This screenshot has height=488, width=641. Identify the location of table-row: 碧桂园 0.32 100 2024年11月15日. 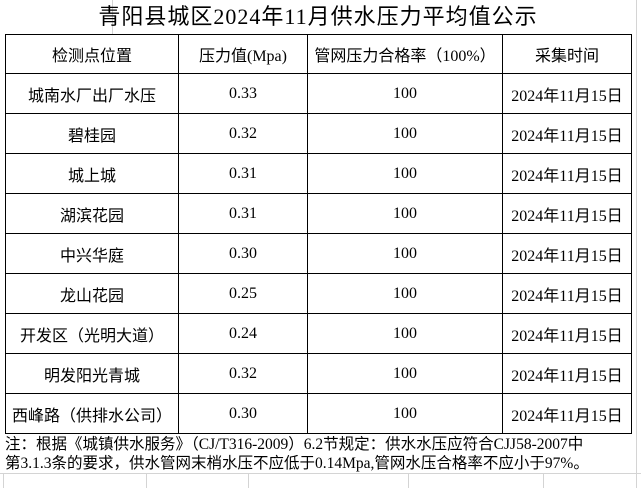
(318, 133).